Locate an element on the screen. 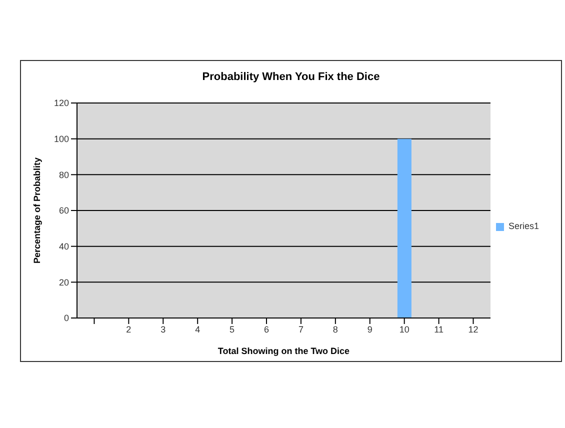 The height and width of the screenshot is (428, 565). x-axis-title: Total Showing on the Two Dice is located at coordinates (284, 351).